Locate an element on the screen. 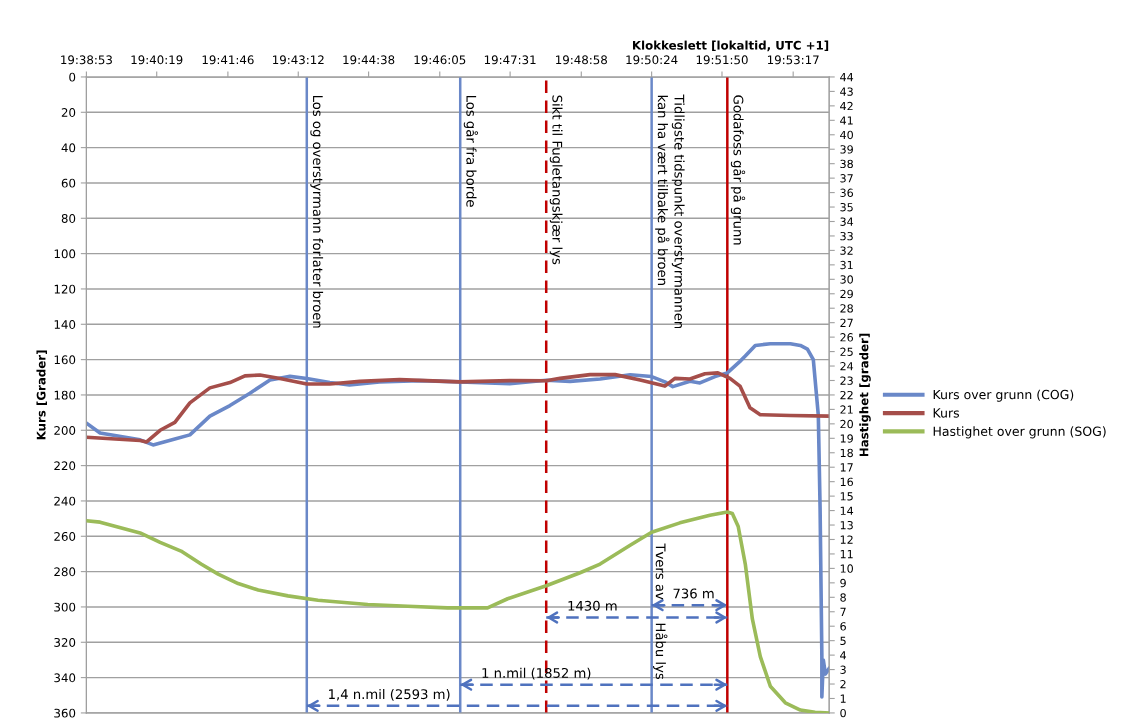 This screenshot has height=726, width=1122. y2-tick-label: 44 is located at coordinates (847, 77).